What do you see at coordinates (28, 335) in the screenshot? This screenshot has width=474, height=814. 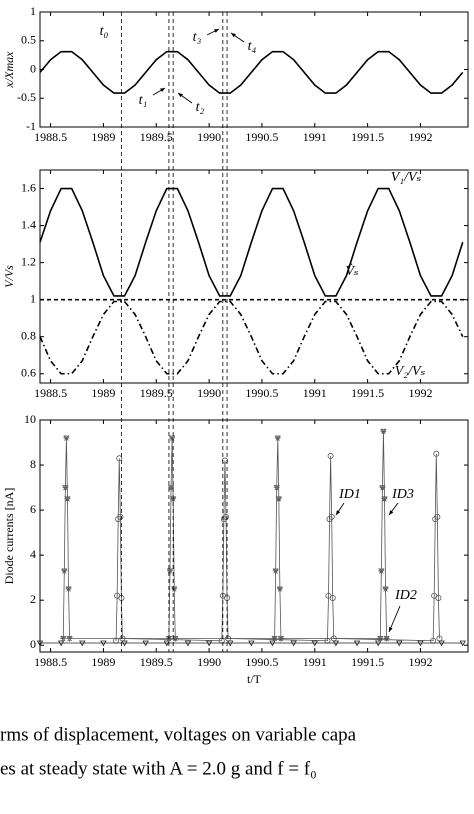 I see `y-tick-label: 0.8` at bounding box center [28, 335].